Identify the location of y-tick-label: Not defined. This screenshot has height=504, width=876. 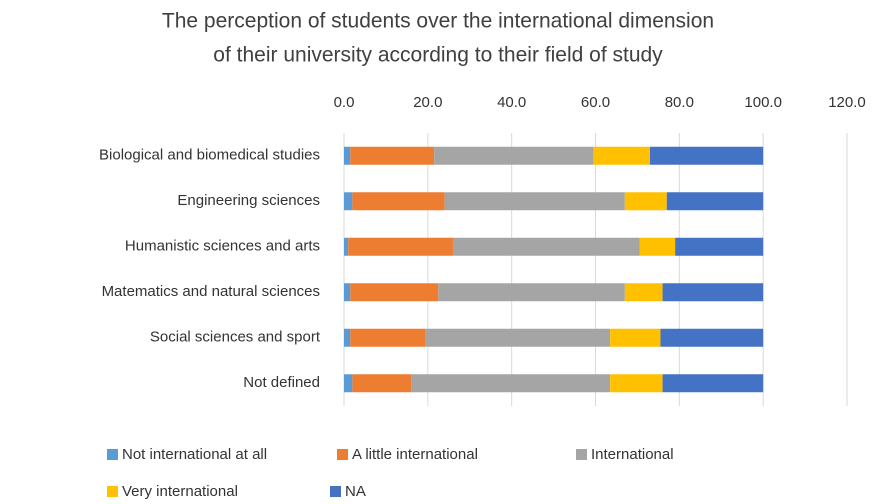
(281, 382).